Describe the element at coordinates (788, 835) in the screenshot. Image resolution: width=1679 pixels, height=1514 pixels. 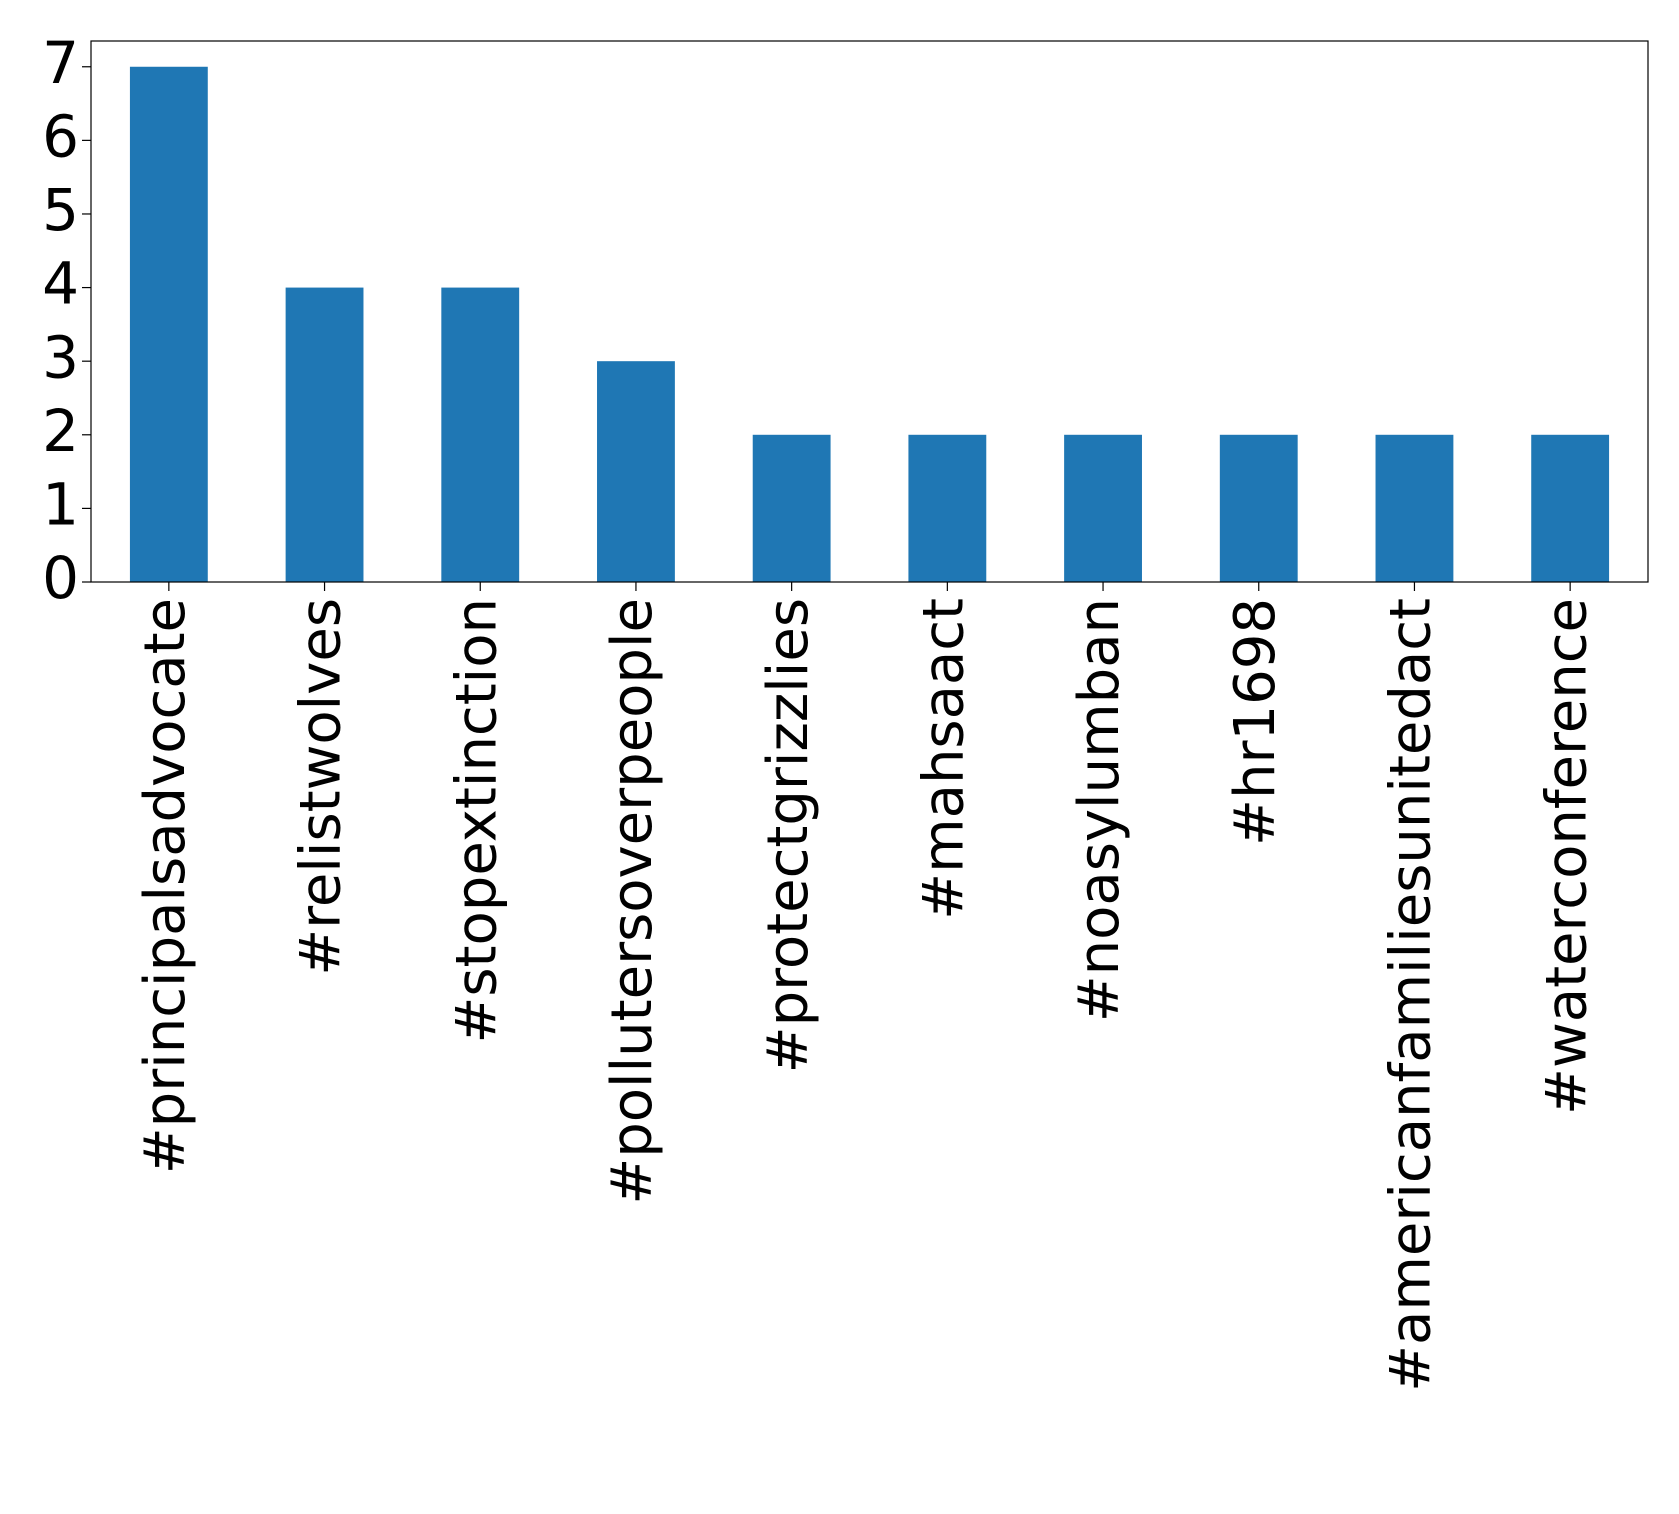
I see `x-tick-label: #protectgrizzlies` at that location.